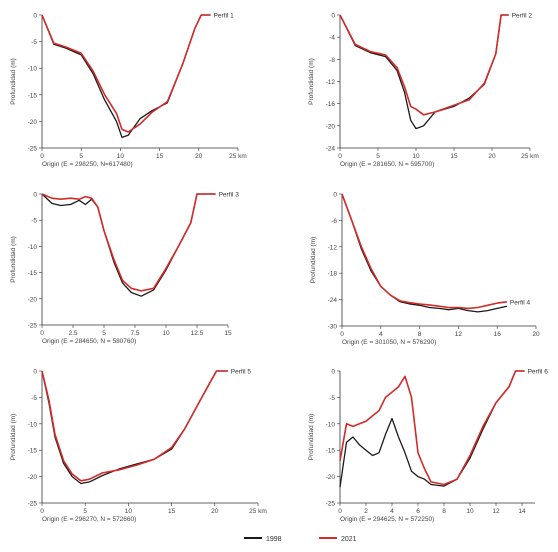 This screenshot has height=552, width=558. Describe the element at coordinates (331, 104) in the screenshot. I see `y-tick-label: -16` at that location.